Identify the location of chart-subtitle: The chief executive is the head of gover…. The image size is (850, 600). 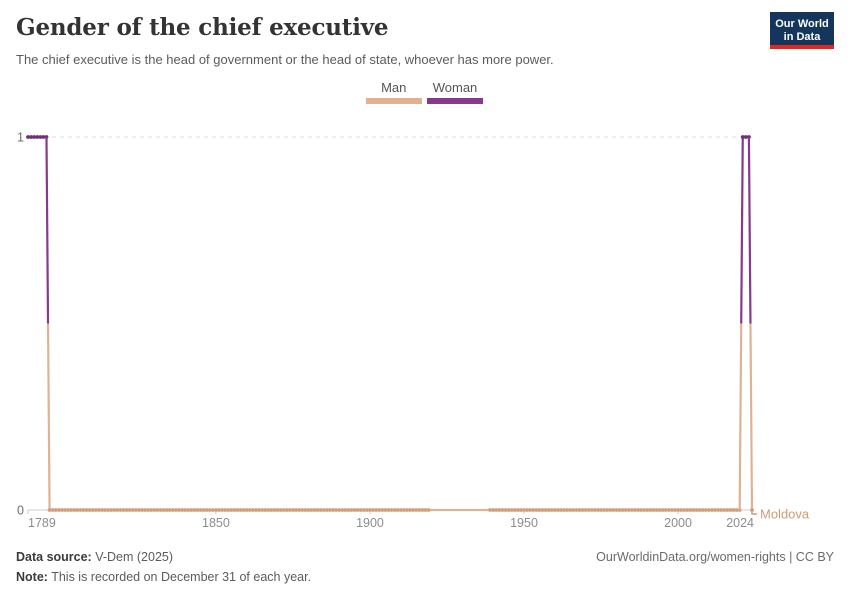
(285, 59).